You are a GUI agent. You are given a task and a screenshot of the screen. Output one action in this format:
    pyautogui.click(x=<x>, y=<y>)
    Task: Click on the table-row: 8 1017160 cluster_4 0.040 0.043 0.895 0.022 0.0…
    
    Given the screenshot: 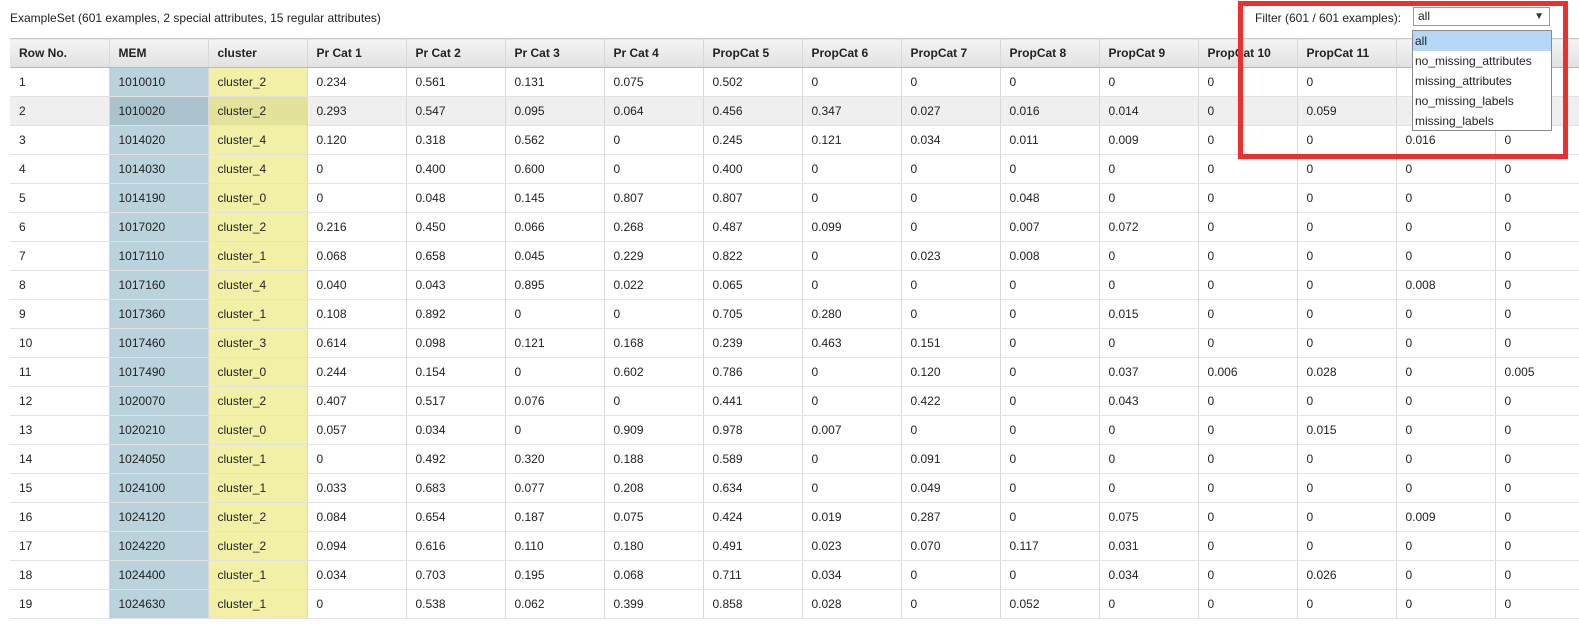 What is the action you would take?
    pyautogui.click(x=794, y=285)
    